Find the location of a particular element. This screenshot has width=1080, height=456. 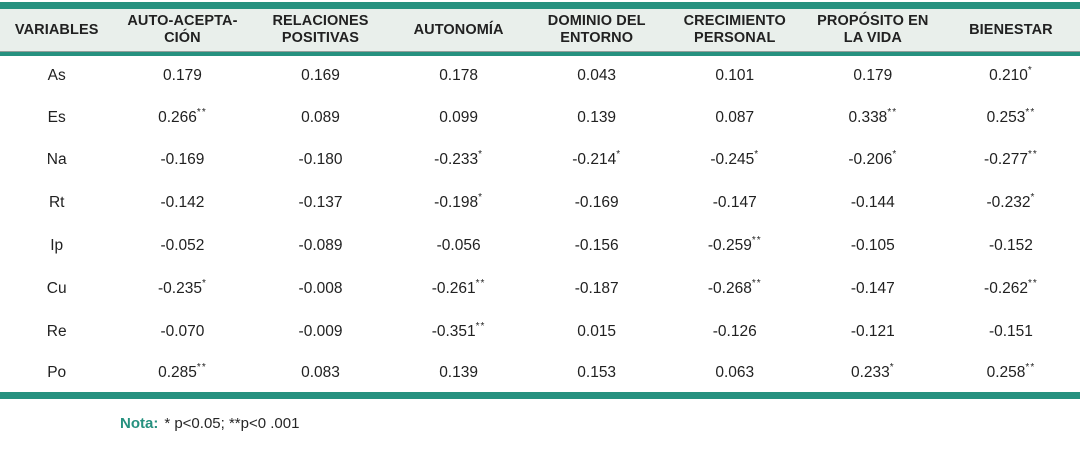

table-cell: -0.259** is located at coordinates (734, 246).